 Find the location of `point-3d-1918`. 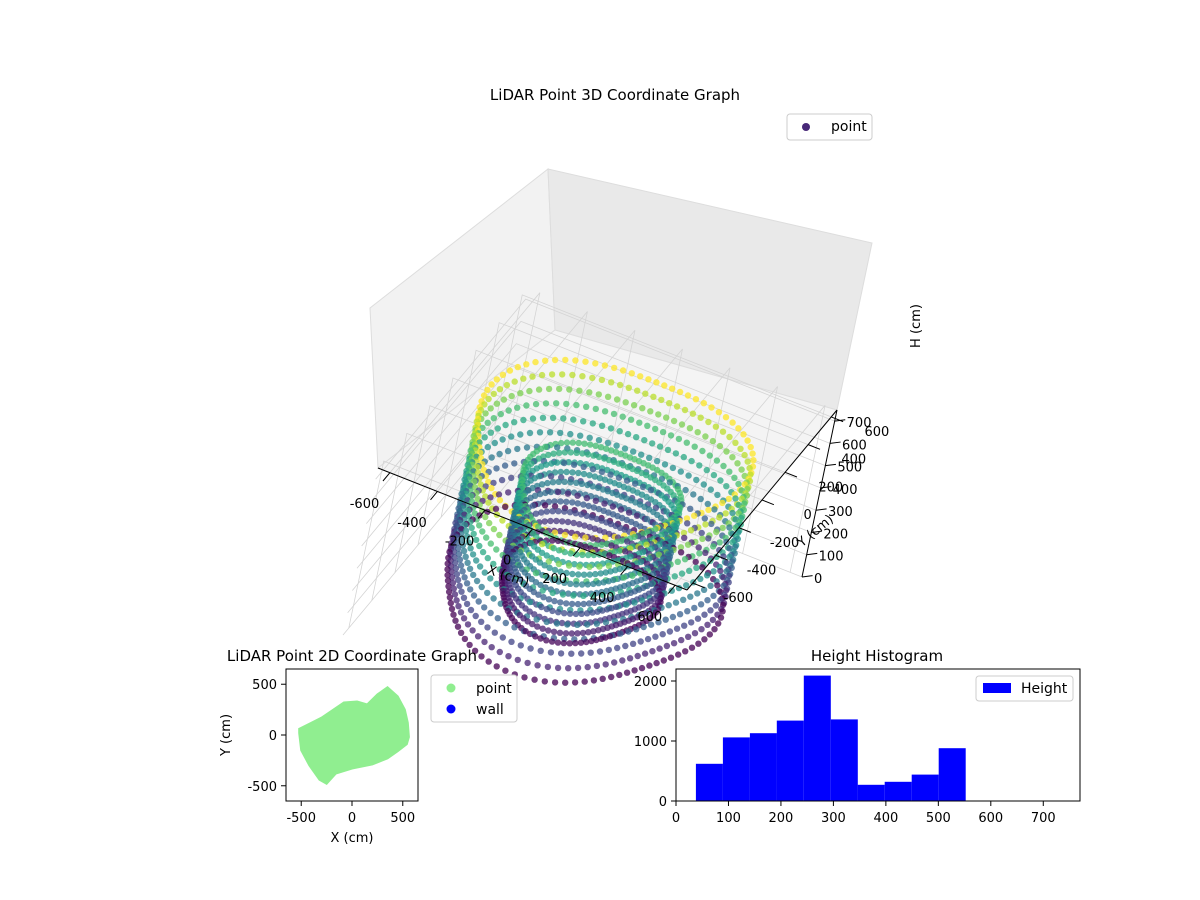

point-3d-1918 is located at coordinates (633, 643).